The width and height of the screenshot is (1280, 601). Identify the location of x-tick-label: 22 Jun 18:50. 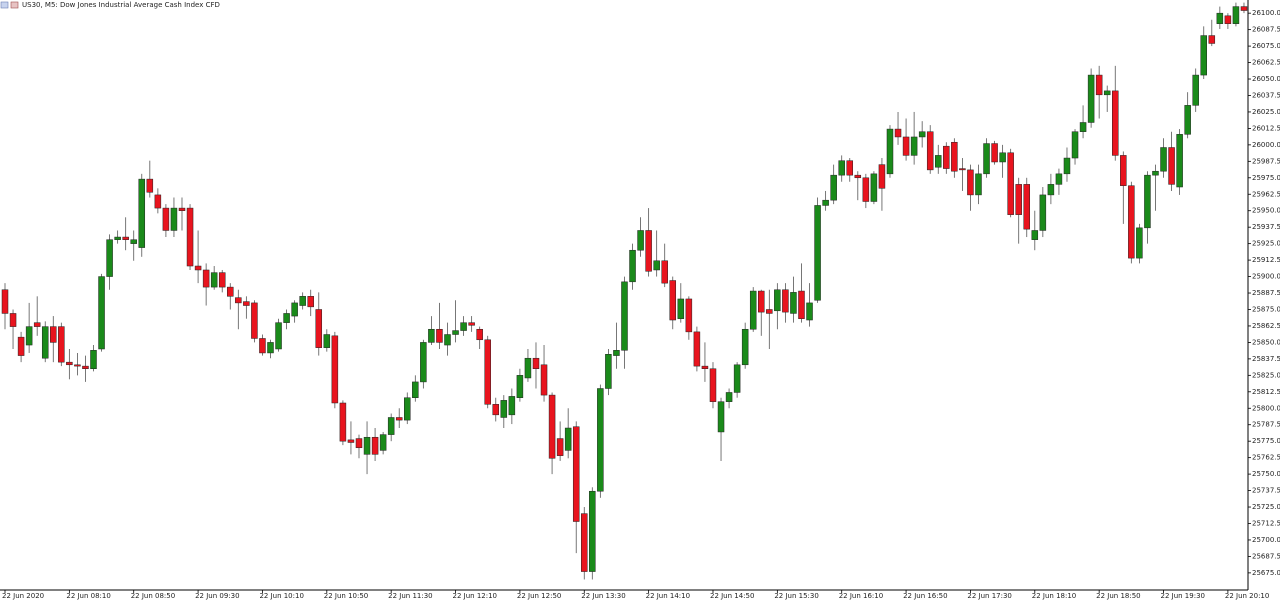
(1118, 596).